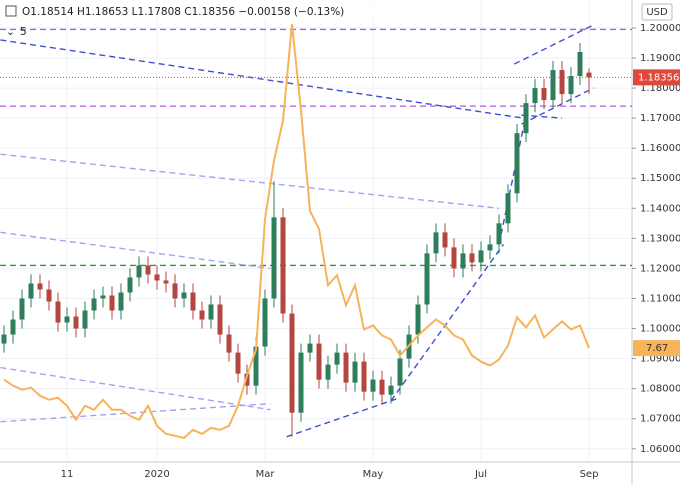  Describe the element at coordinates (480, 474) in the screenshot. I see `x-tick-label: Jul` at that location.